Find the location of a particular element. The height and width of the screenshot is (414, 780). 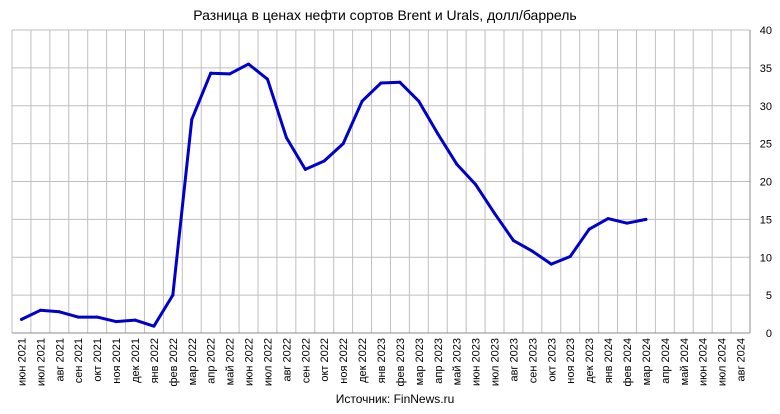

y-tick-label: 35 is located at coordinates (766, 69).